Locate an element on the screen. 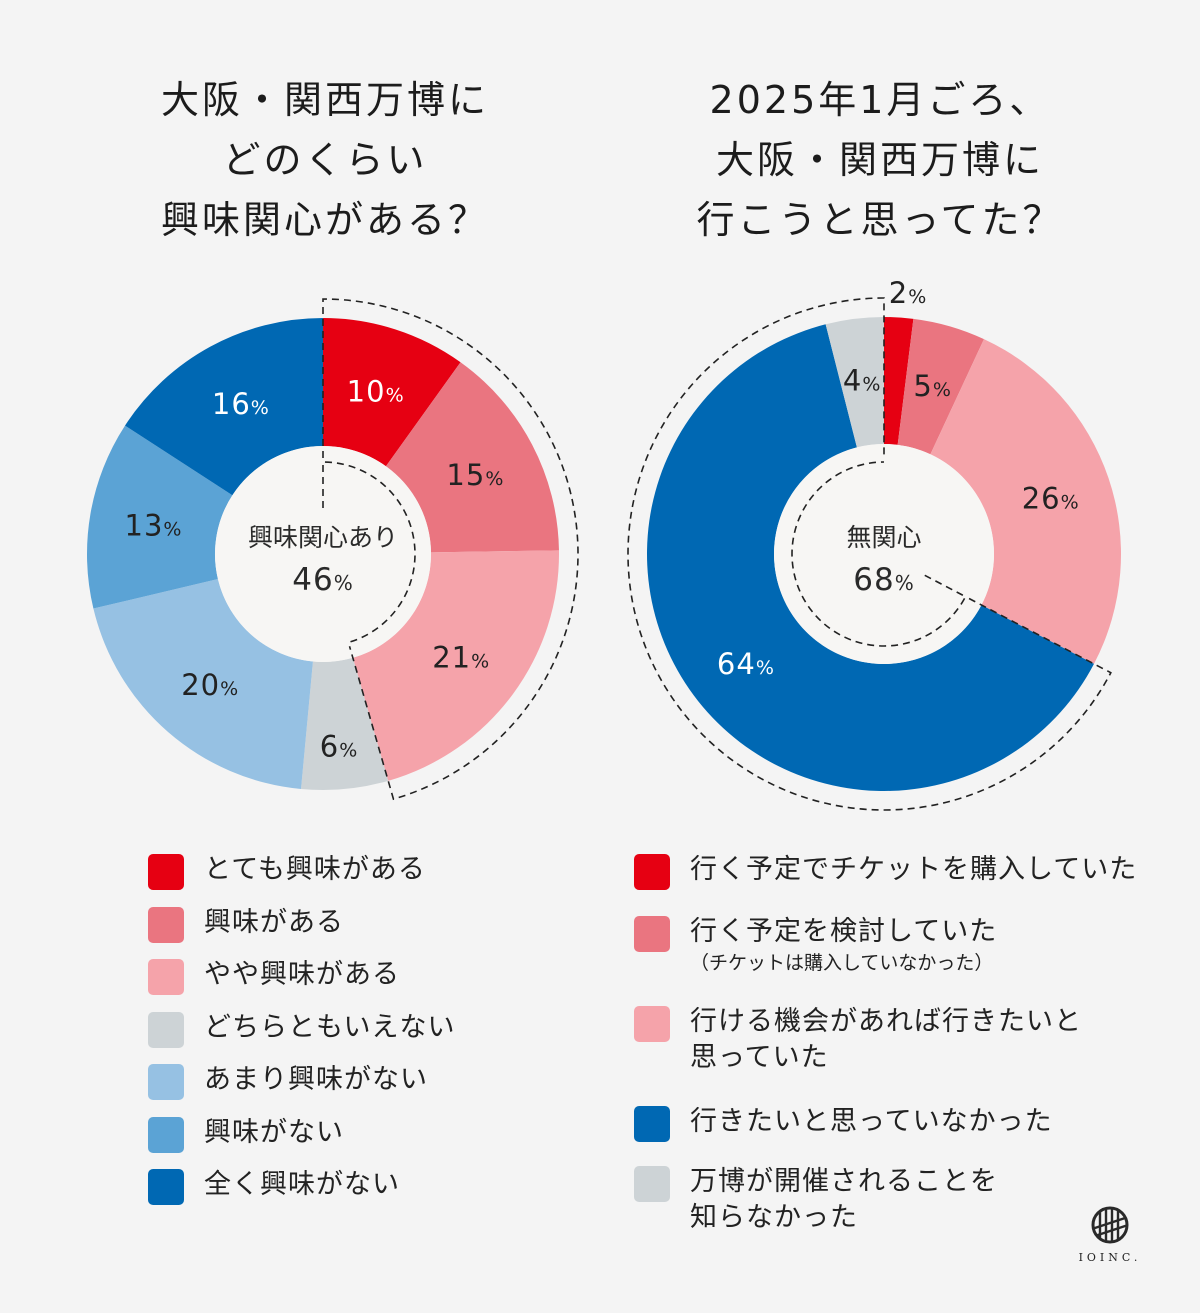  legend-line: 思っていた is located at coordinates (759, 1057).